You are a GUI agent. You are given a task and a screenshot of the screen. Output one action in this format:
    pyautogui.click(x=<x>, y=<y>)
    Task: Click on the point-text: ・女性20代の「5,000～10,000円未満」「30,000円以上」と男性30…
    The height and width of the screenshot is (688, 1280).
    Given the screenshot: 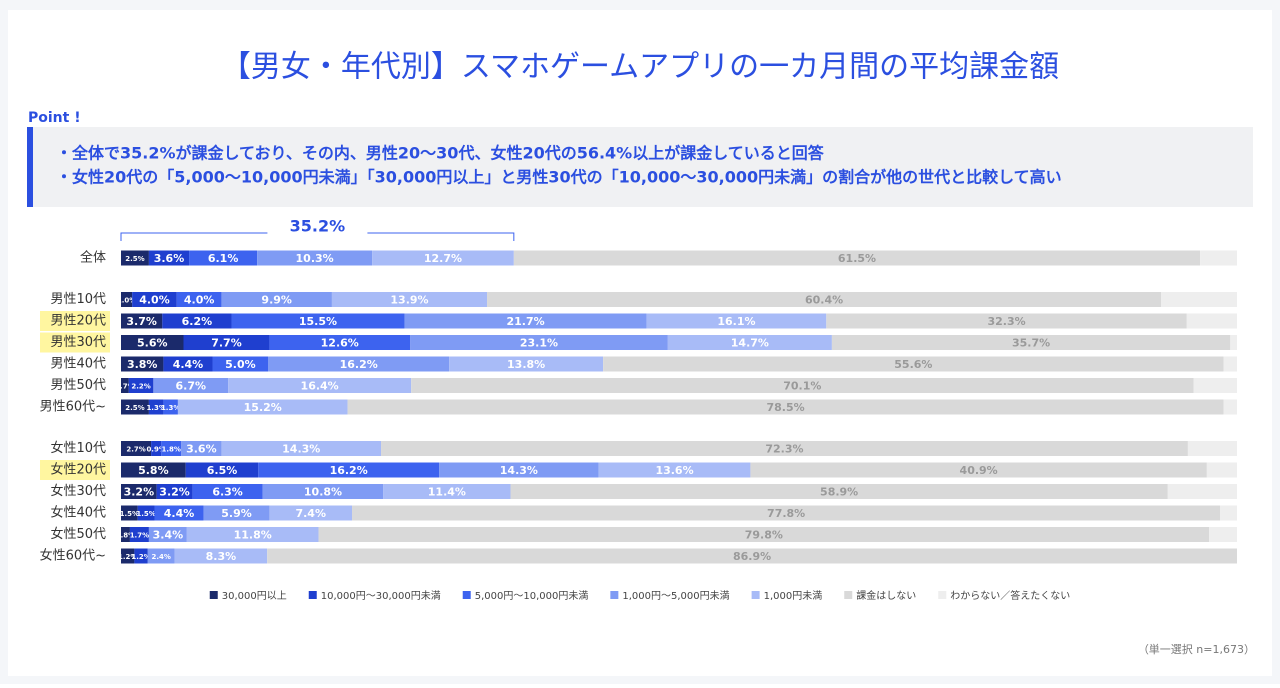 What is the action you would take?
    pyautogui.click(x=559, y=177)
    